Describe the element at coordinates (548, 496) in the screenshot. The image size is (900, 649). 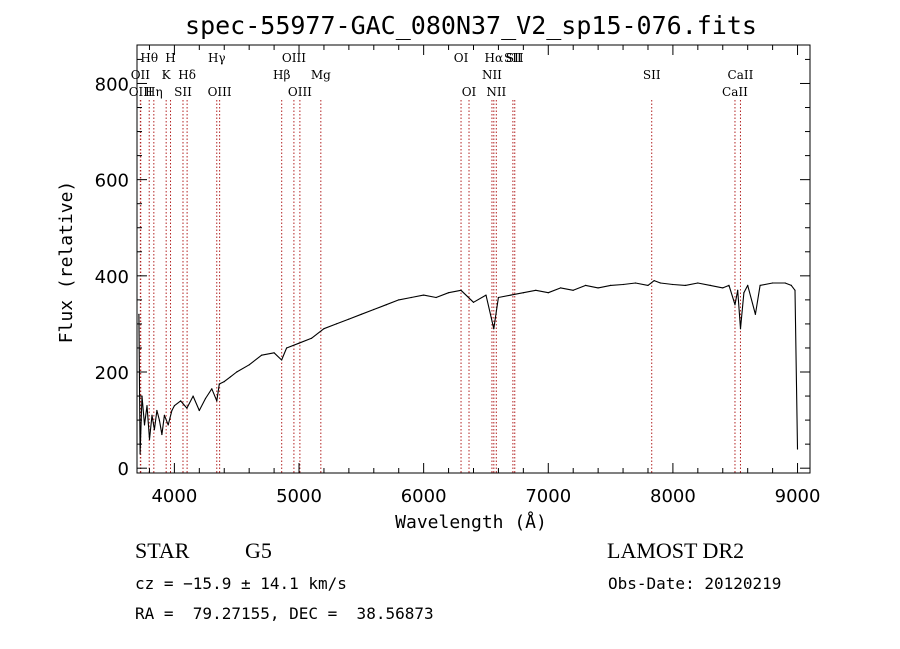
I see `x-tick-label: 7000` at that location.